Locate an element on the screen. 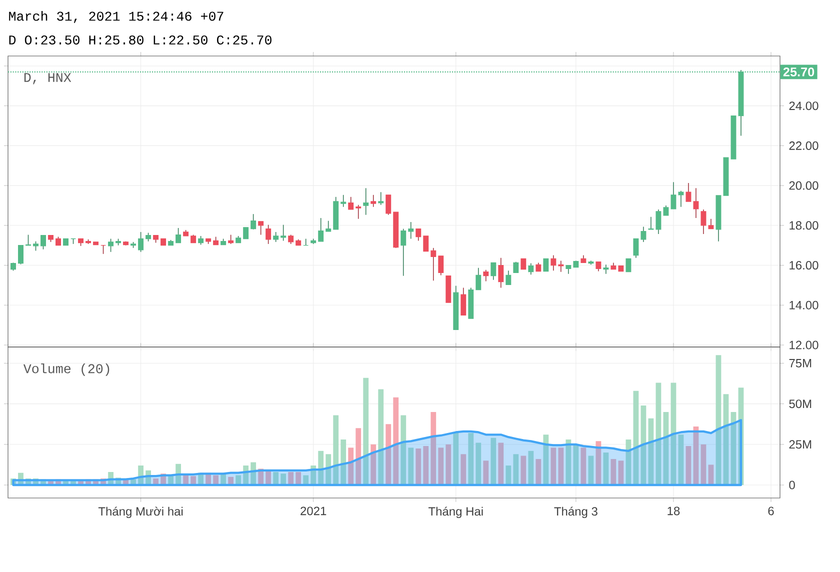 The height and width of the screenshot is (572, 840). y-tick-label: 18.00 is located at coordinates (804, 225).